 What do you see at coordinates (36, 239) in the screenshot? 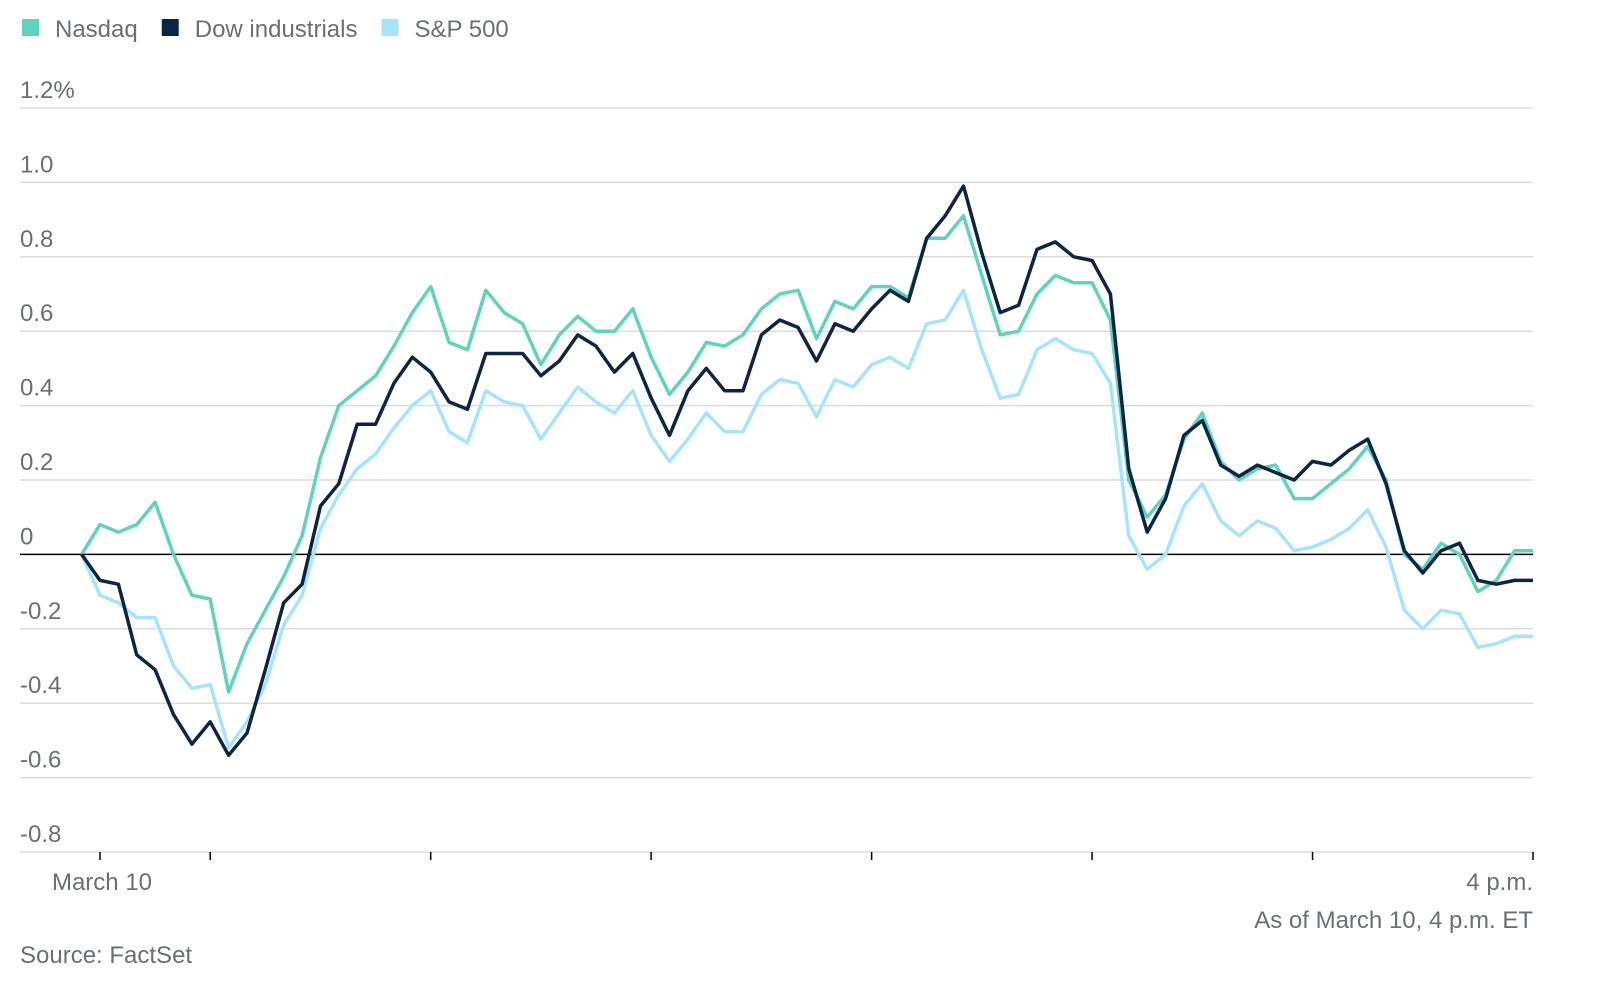
I see `y-tick-label: 0.8` at bounding box center [36, 239].